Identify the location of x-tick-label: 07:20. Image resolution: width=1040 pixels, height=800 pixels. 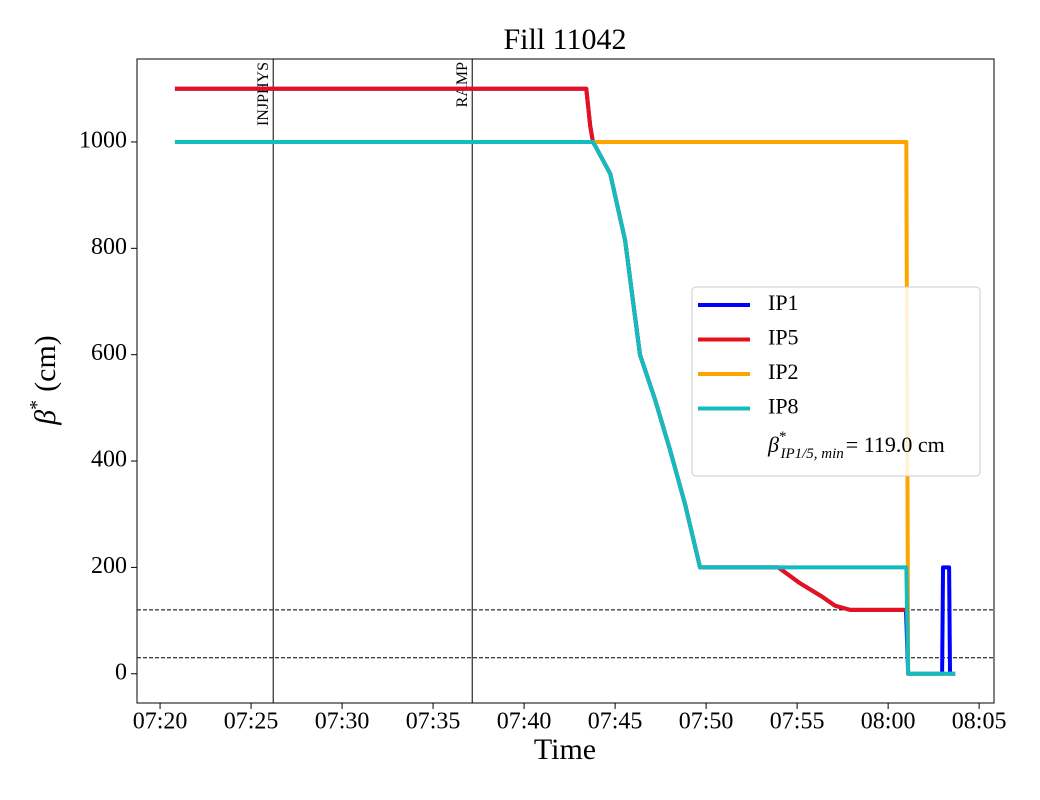
(160, 722).